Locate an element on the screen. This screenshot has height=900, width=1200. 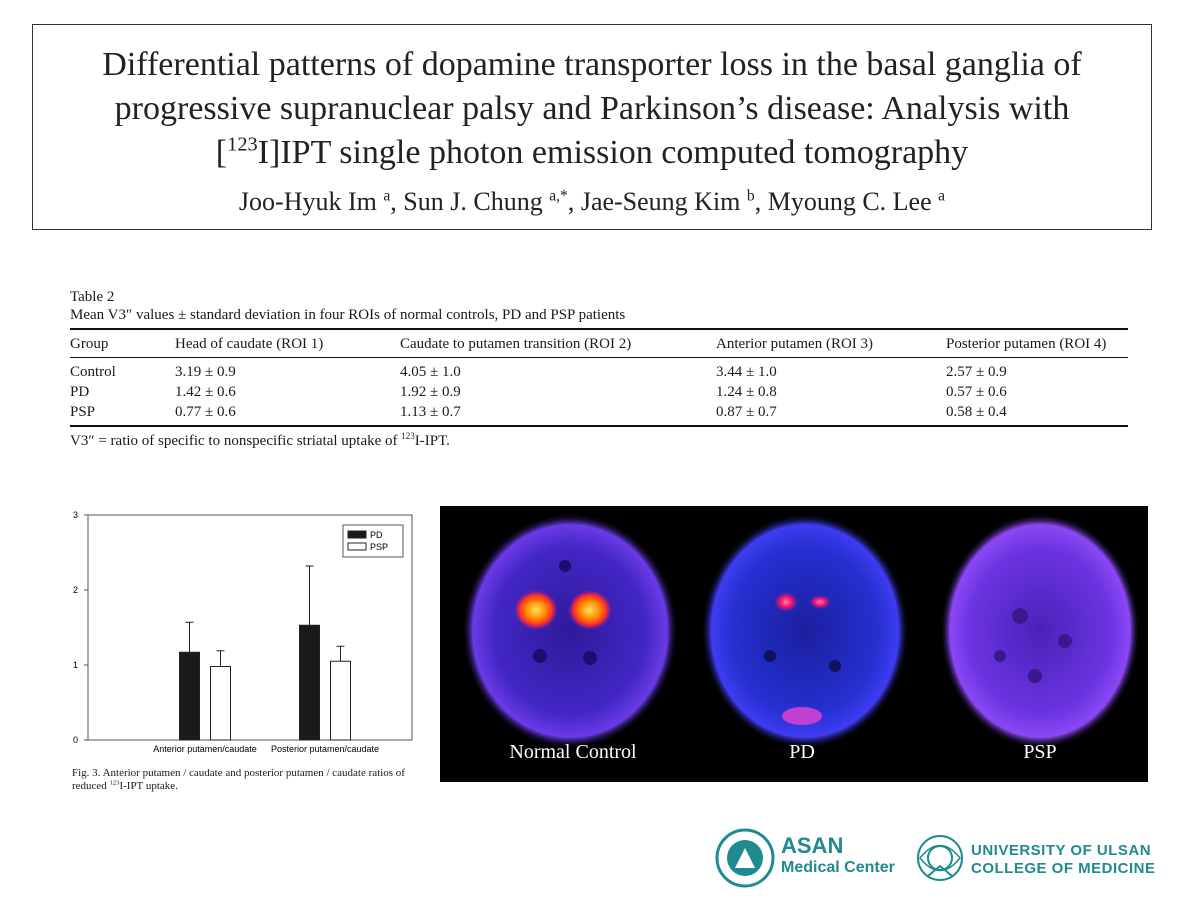
asan-name: ASAN is located at coordinates (812, 845).